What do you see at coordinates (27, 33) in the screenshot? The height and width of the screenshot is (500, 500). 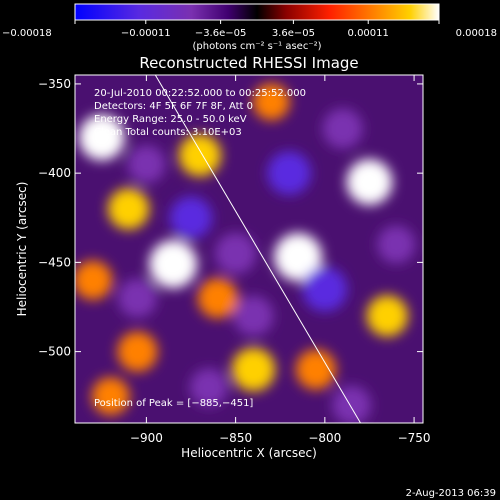 I see `colorbar-tick-label: −0.00018` at bounding box center [27, 33].